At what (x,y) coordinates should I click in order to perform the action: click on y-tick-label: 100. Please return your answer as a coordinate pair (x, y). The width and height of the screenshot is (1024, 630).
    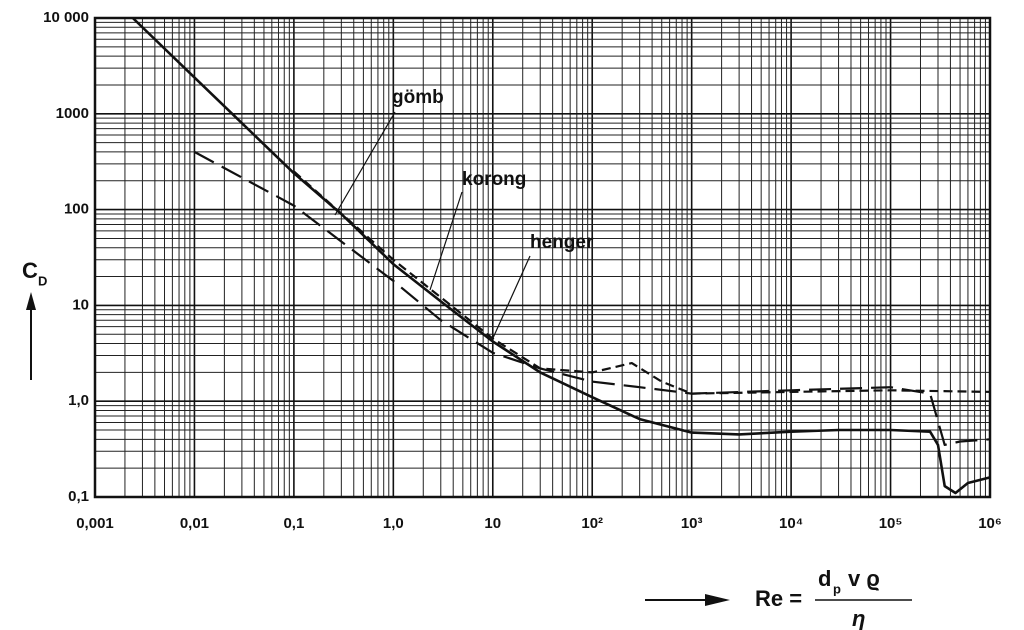
    Looking at the image, I should click on (76, 209).